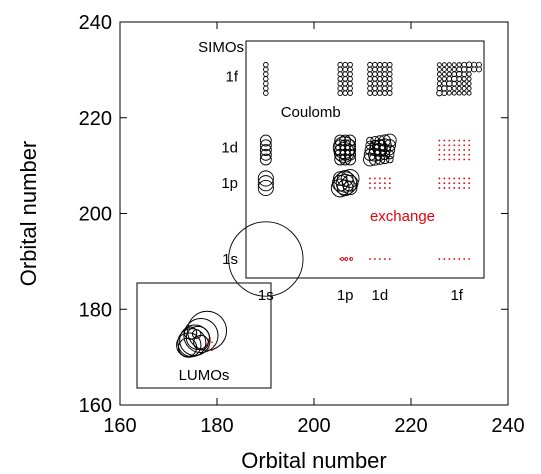 The image size is (541, 474). Describe the element at coordinates (311, 112) in the screenshot. I see `simo-annotation-coulomb: Coulomb` at that location.